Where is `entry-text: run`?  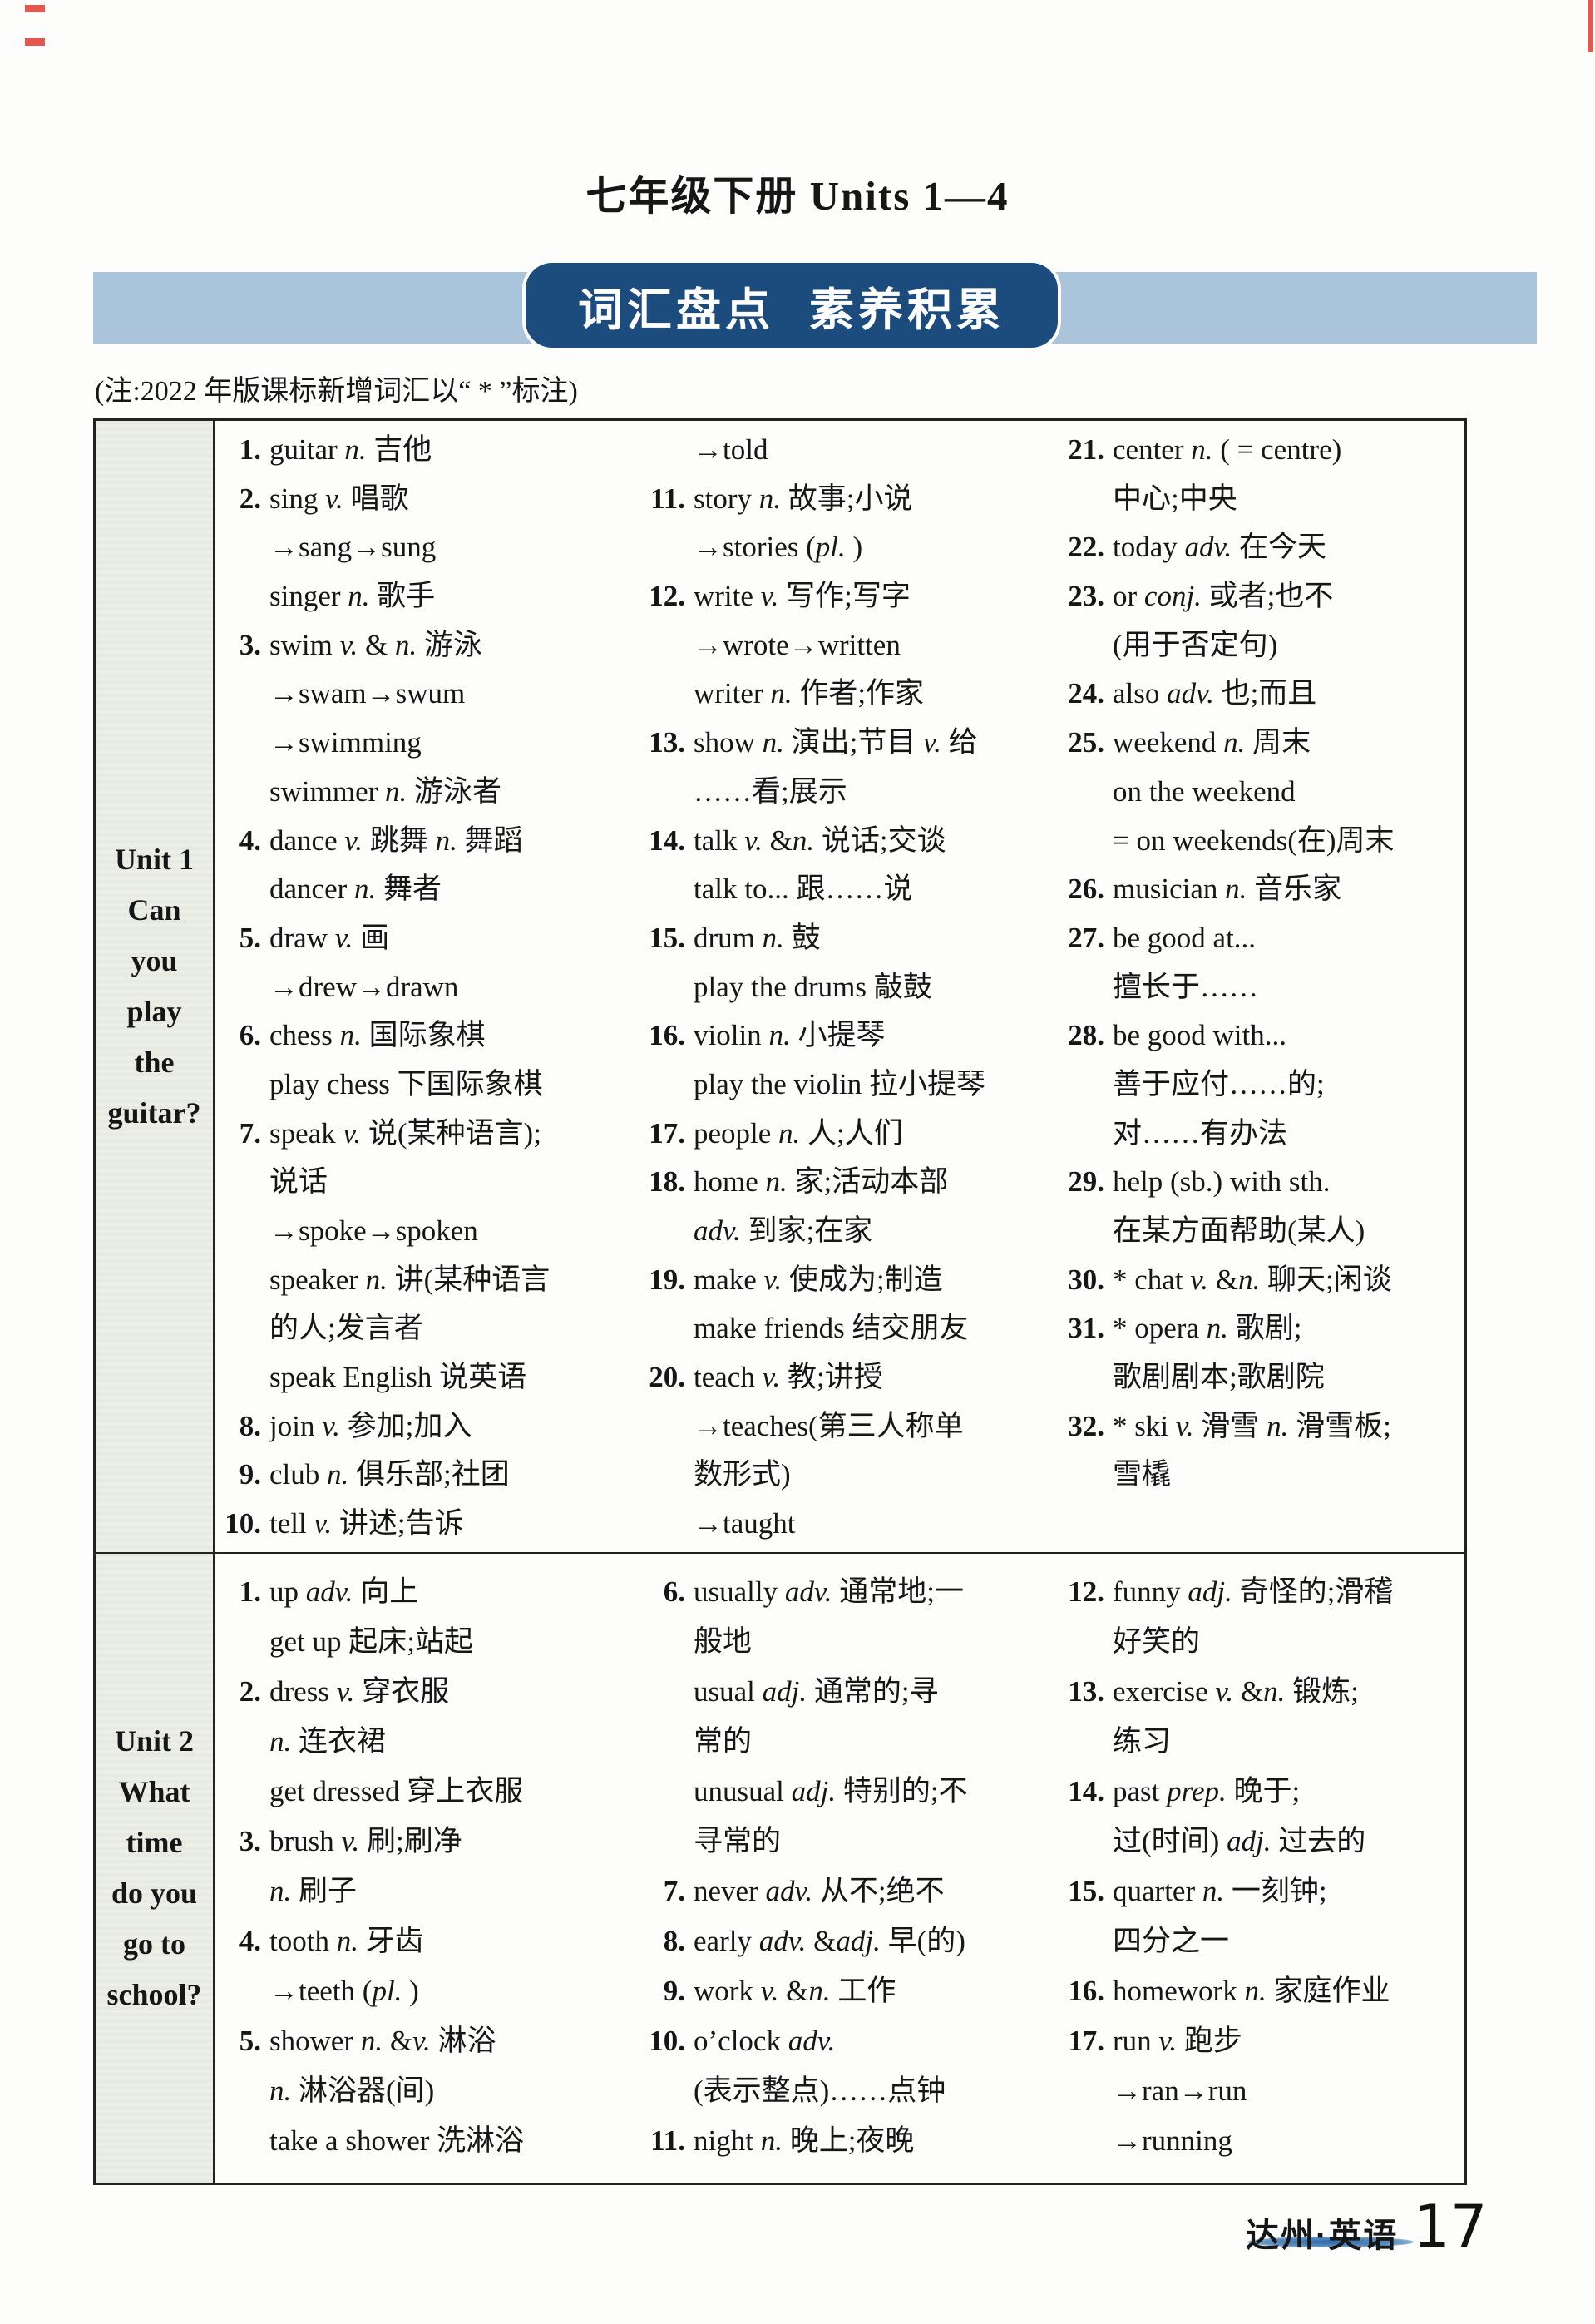
entry-text: run is located at coordinates (1136, 2041).